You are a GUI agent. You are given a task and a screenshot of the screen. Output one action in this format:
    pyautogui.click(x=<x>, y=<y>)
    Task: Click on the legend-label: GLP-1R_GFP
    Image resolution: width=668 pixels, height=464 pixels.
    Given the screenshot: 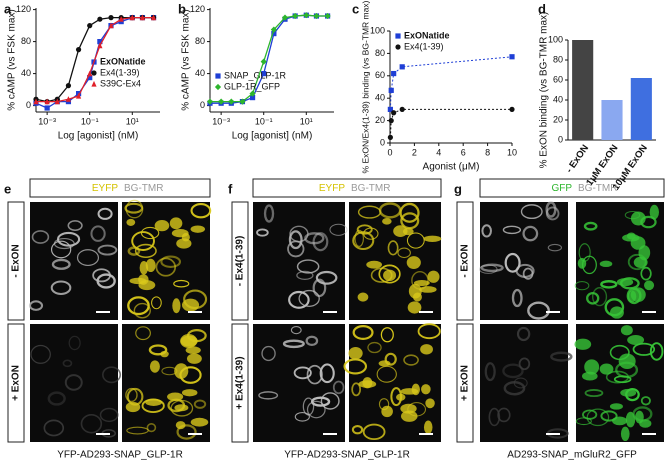 What is the action you would take?
    pyautogui.click(x=252, y=86)
    